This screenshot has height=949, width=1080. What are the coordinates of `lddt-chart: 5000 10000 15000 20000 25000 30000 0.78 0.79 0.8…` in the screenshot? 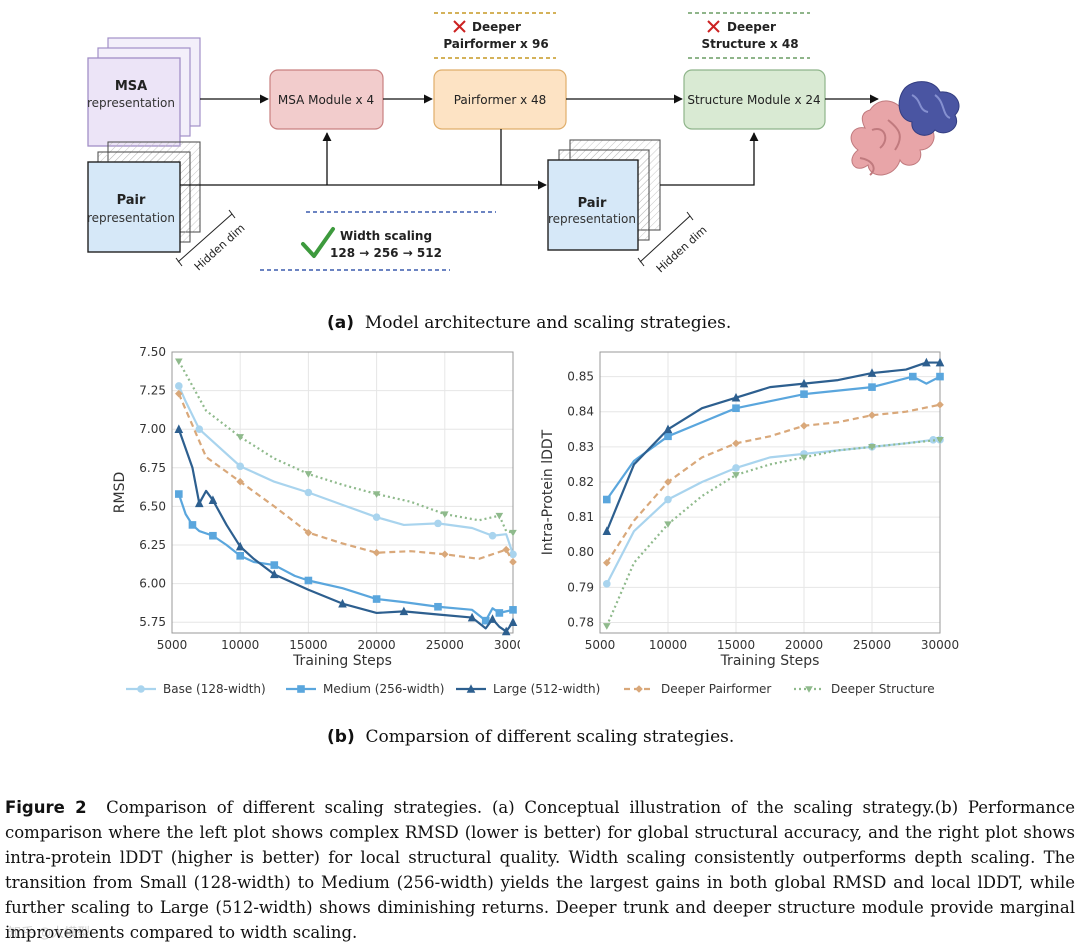 It's located at (749, 510).